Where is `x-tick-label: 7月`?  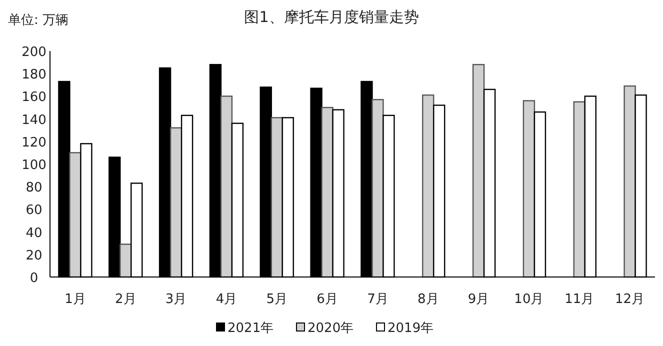 x-tick-label: 7月 is located at coordinates (377, 299).